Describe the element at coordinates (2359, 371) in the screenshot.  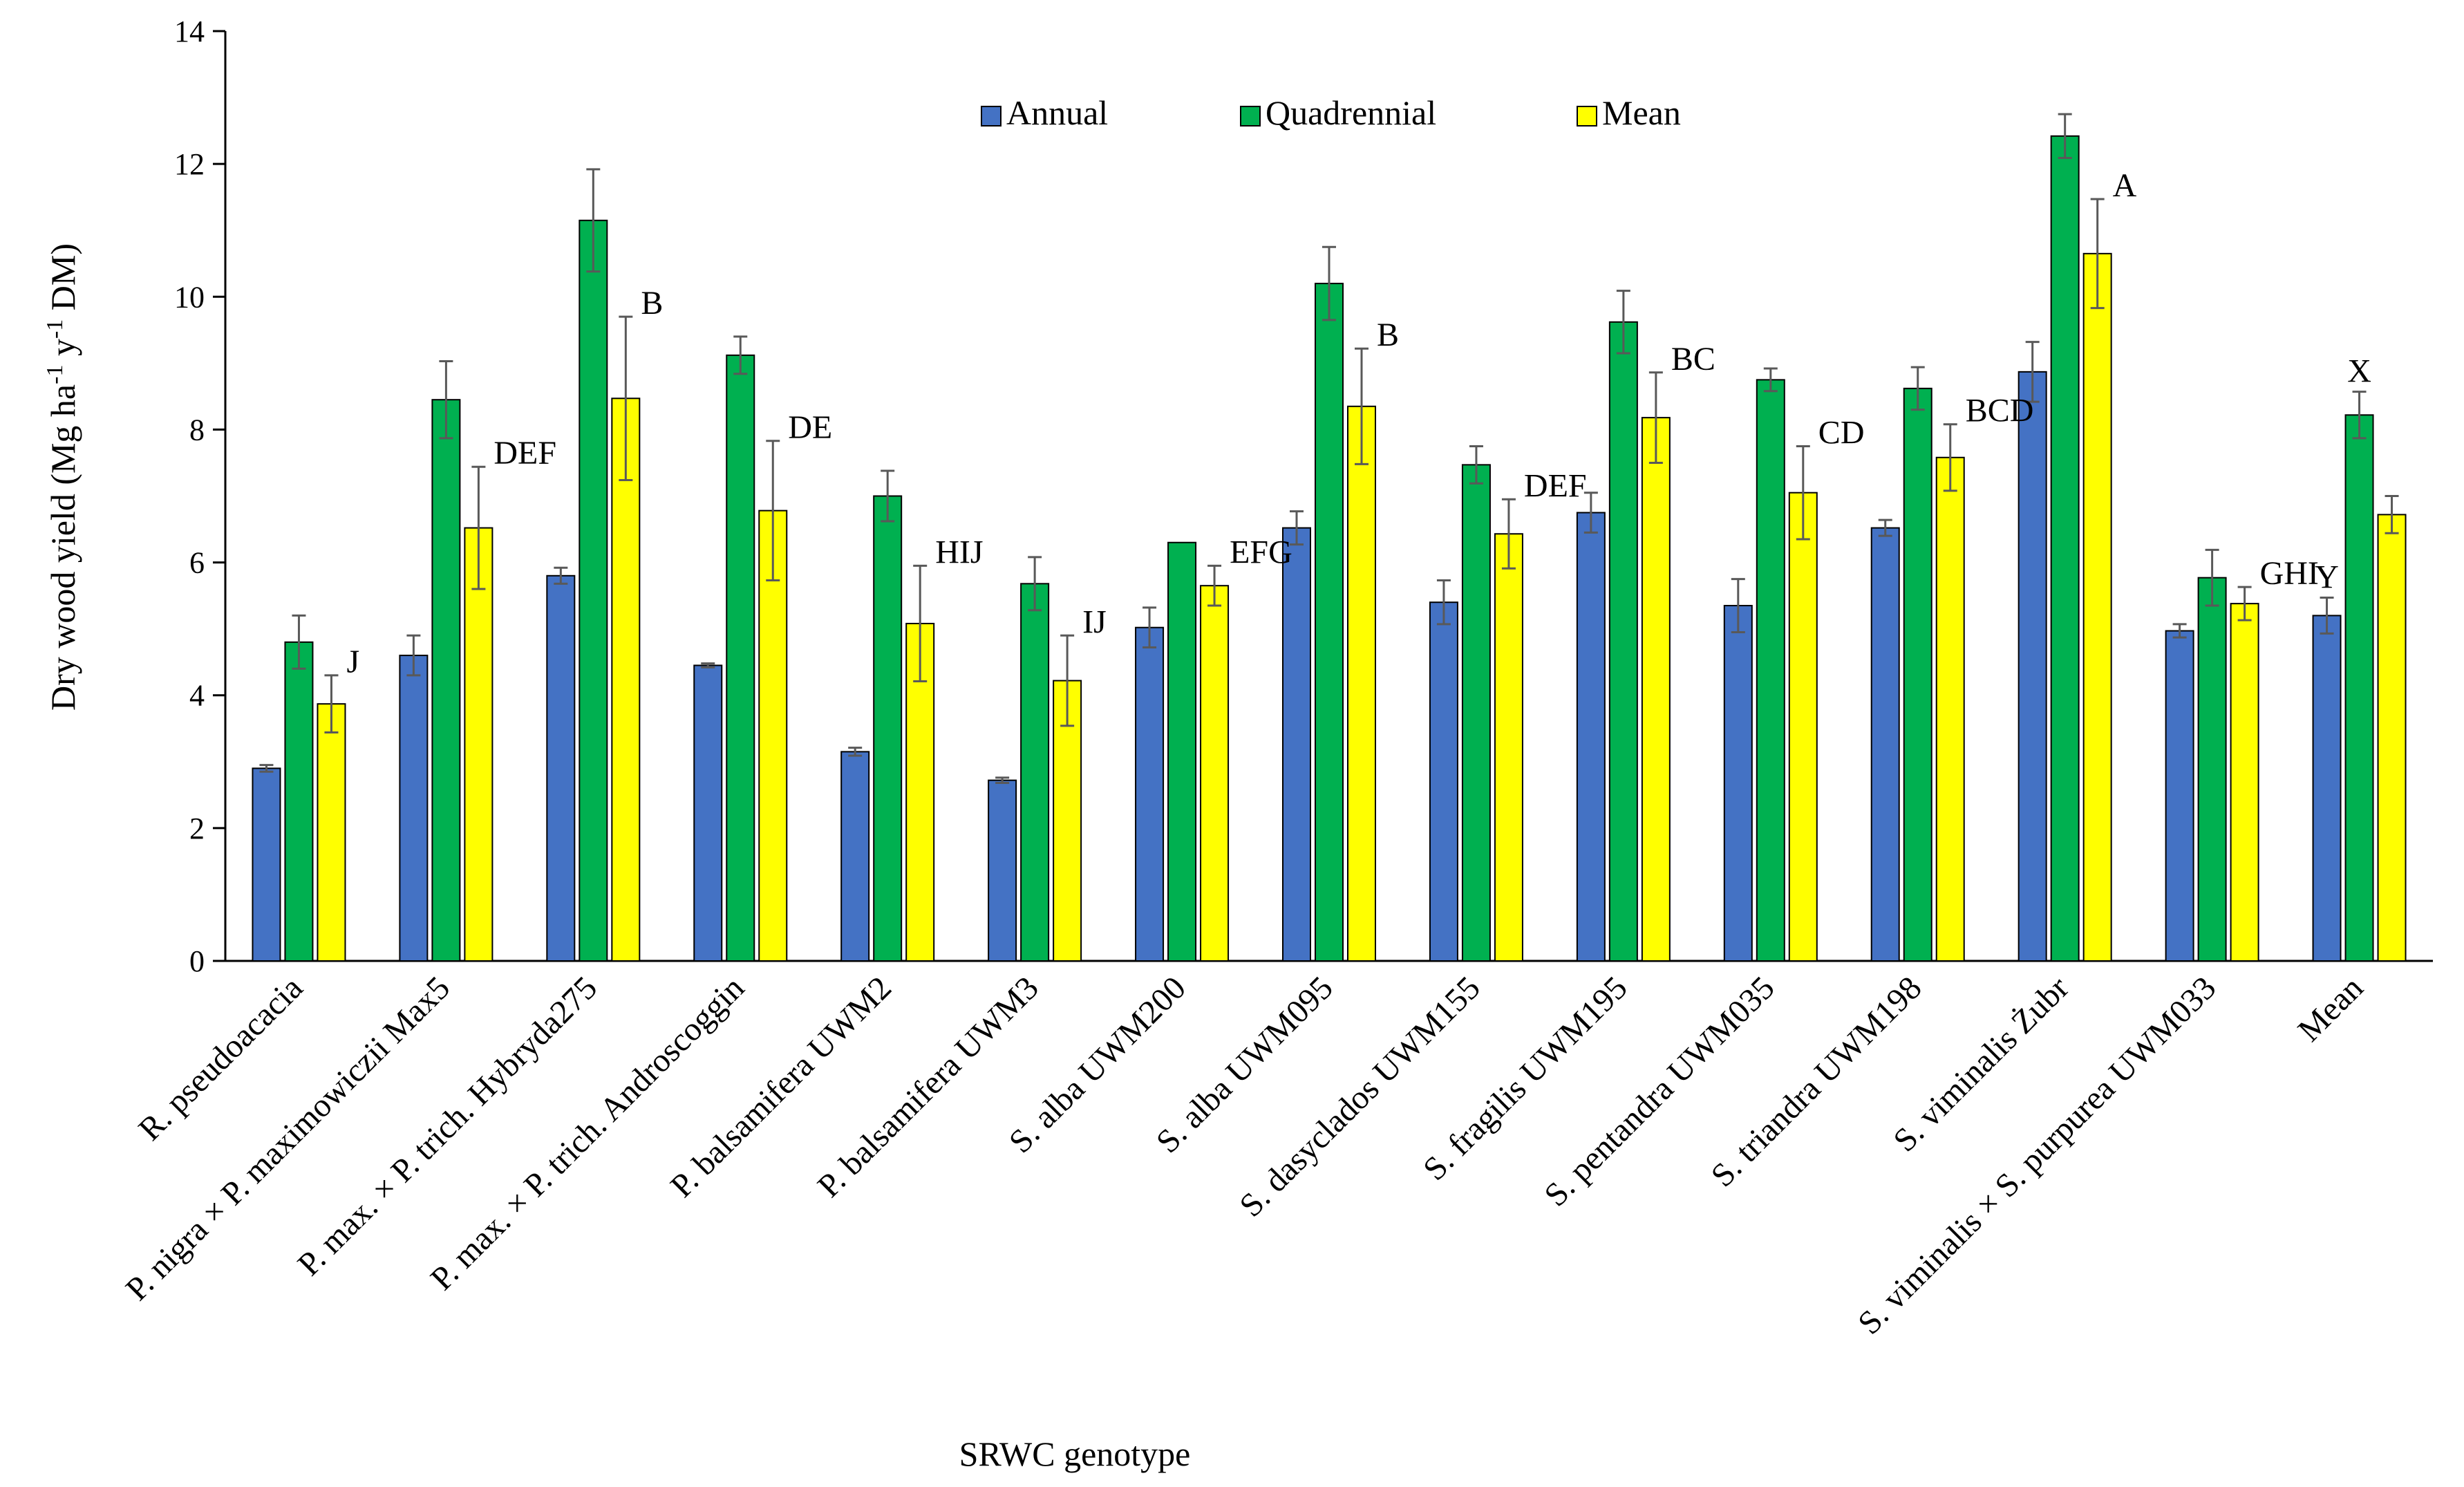
I see `significance-label: X` at that location.